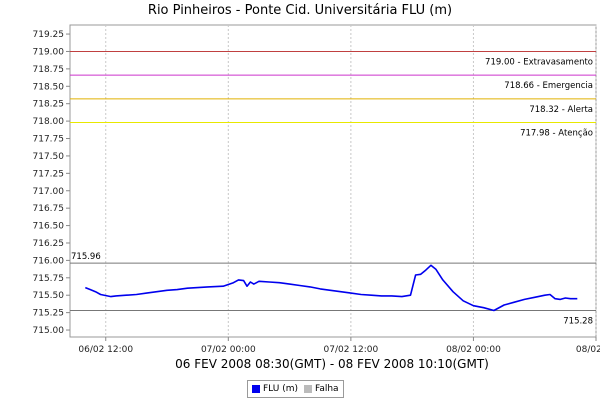  What do you see at coordinates (588, 350) in the screenshot?
I see `x-tick-label: 08/02 12` at bounding box center [588, 350].